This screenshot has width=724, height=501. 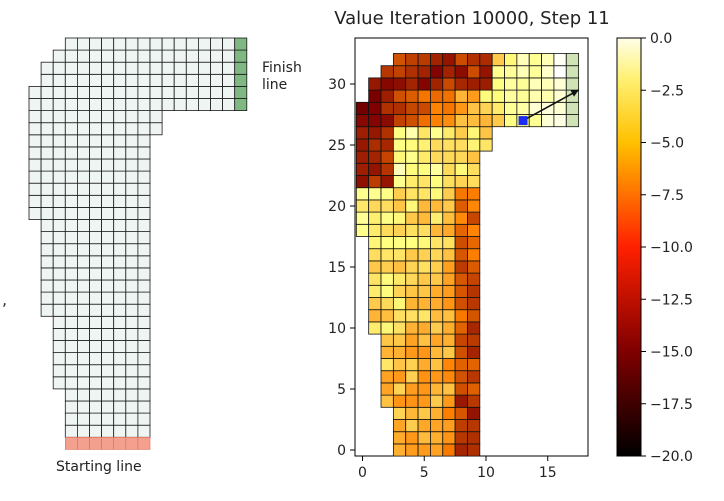 What do you see at coordinates (667, 91) in the screenshot?
I see `colorbar-tick-label: −2.5` at bounding box center [667, 91].